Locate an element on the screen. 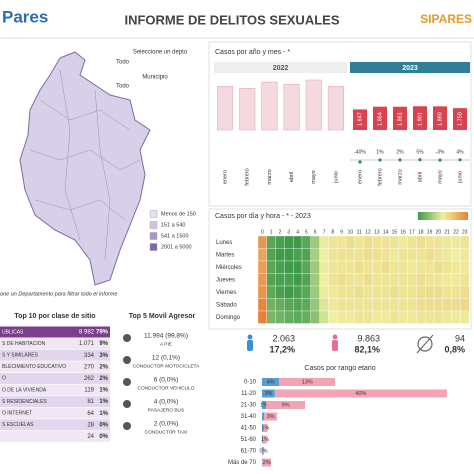 This screenshot has height=474, width=474. hour-label: 13 is located at coordinates (377, 232).